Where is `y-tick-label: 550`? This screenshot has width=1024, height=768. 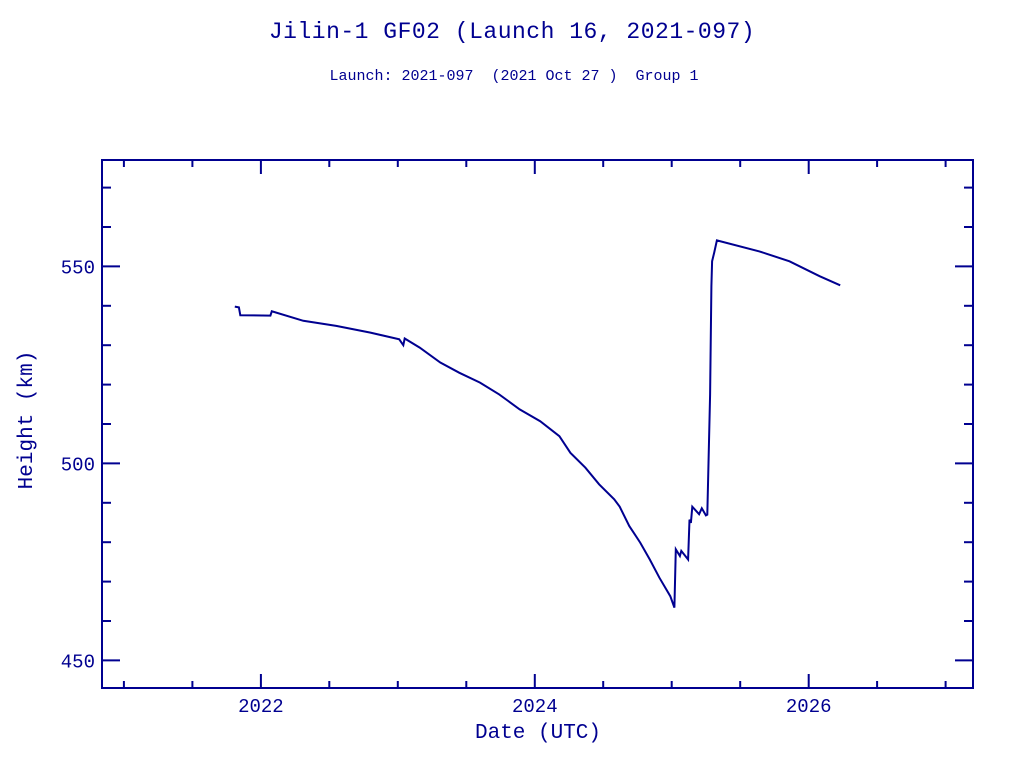
y-tick-label: 550 is located at coordinates (78, 268).